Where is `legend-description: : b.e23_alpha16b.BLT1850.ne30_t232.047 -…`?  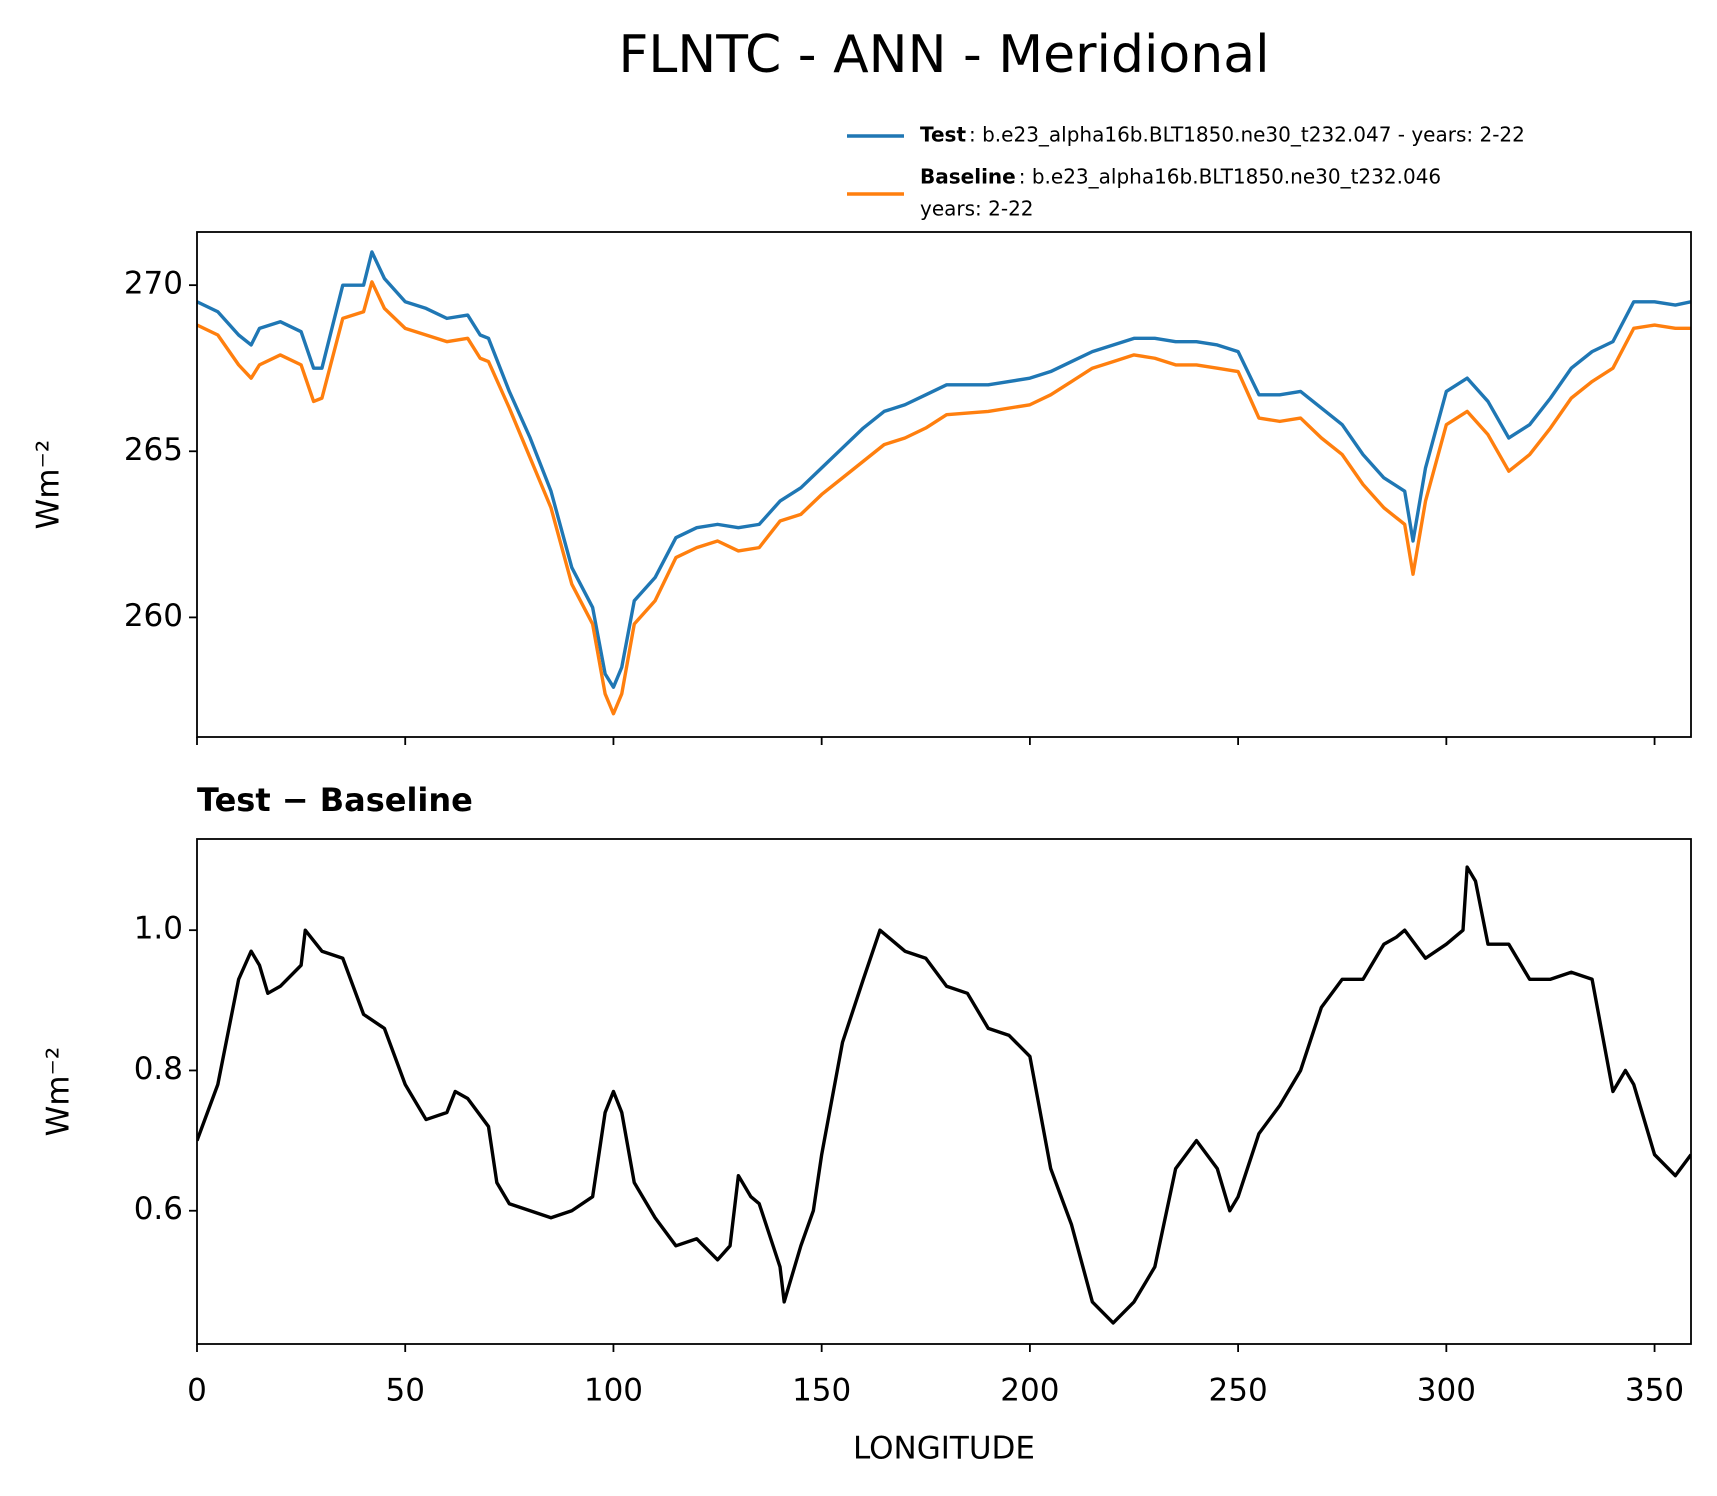
legend-description: : b.e23_alpha16b.BLT1850.ne30_t232.047 -… is located at coordinates (1247, 135).